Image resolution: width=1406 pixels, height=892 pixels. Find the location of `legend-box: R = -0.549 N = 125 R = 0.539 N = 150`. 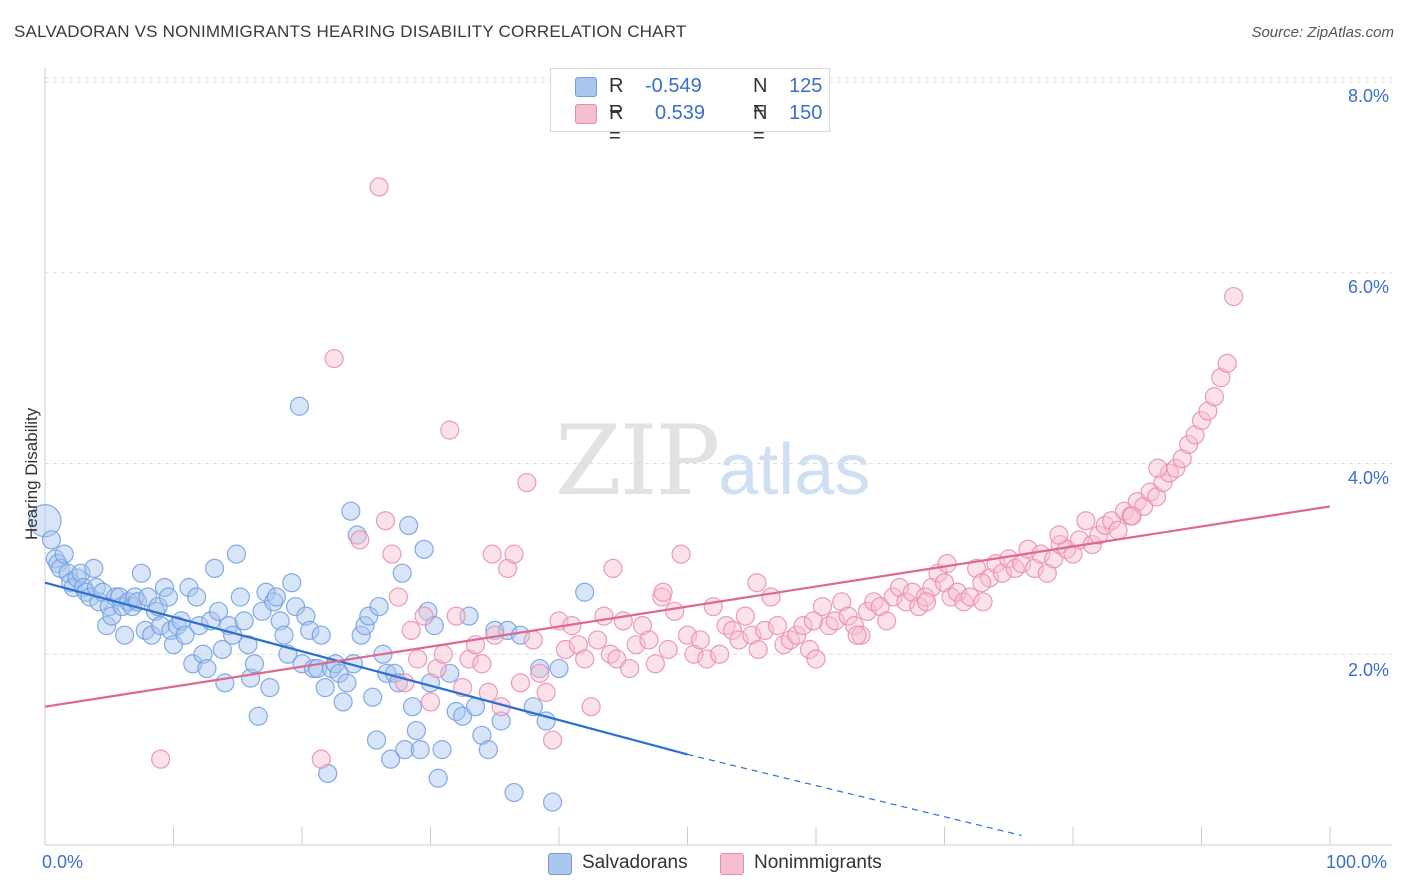

legend-box: R = -0.549 N = 125 R = 0.539 N = 150 is located at coordinates (690, 107).